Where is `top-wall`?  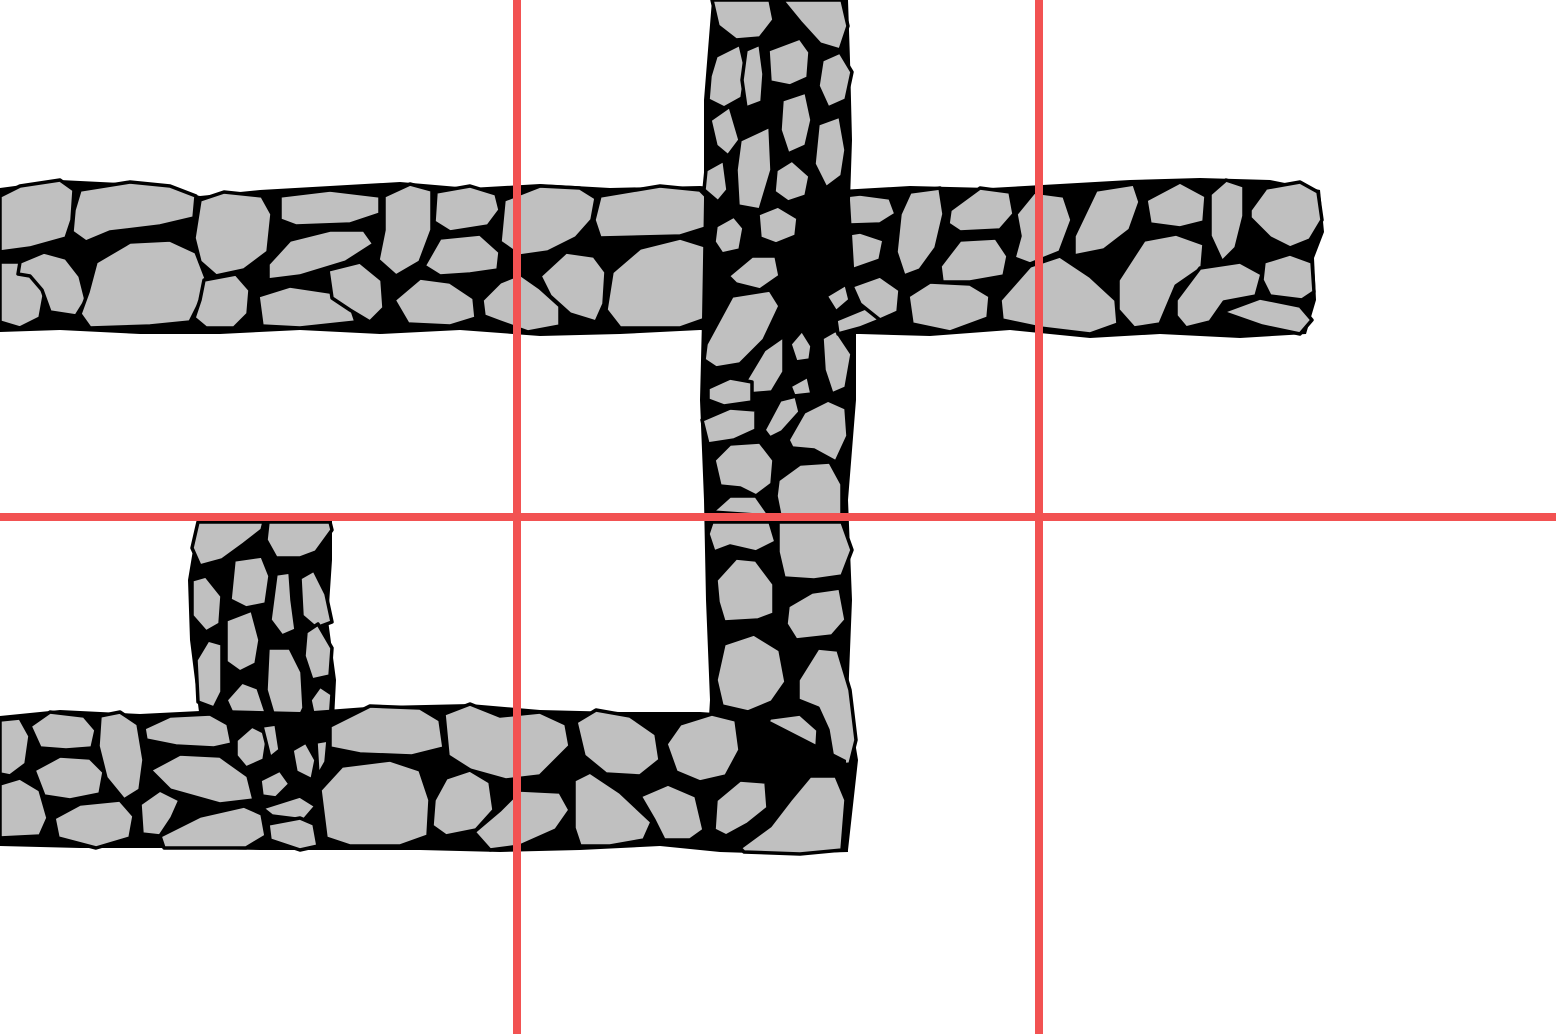 top-wall is located at coordinates (662, 258).